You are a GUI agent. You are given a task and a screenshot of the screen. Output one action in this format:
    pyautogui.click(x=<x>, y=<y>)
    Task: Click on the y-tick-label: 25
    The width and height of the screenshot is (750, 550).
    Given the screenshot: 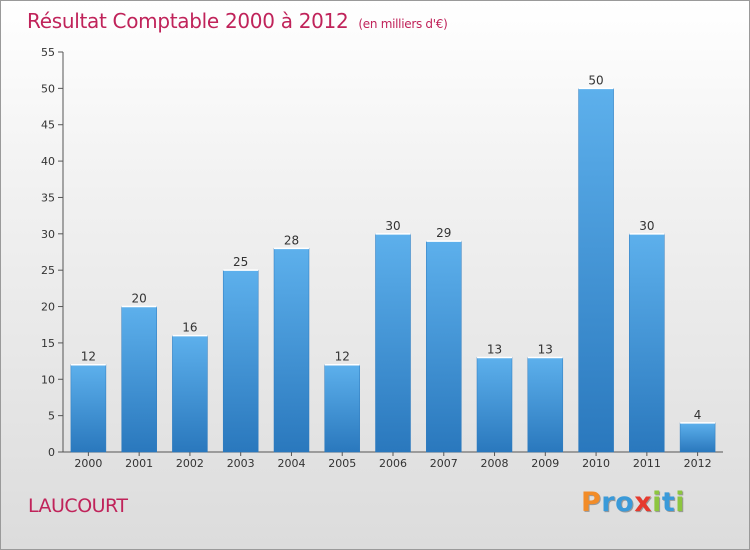 What is the action you would take?
    pyautogui.click(x=48, y=270)
    